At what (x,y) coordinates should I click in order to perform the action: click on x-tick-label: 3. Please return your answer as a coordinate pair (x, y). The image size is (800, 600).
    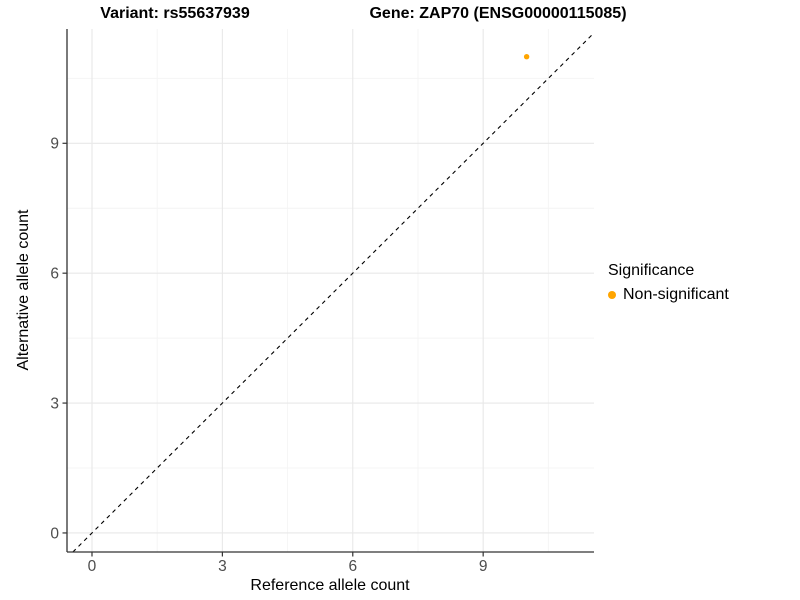
    Looking at the image, I should click on (222, 566).